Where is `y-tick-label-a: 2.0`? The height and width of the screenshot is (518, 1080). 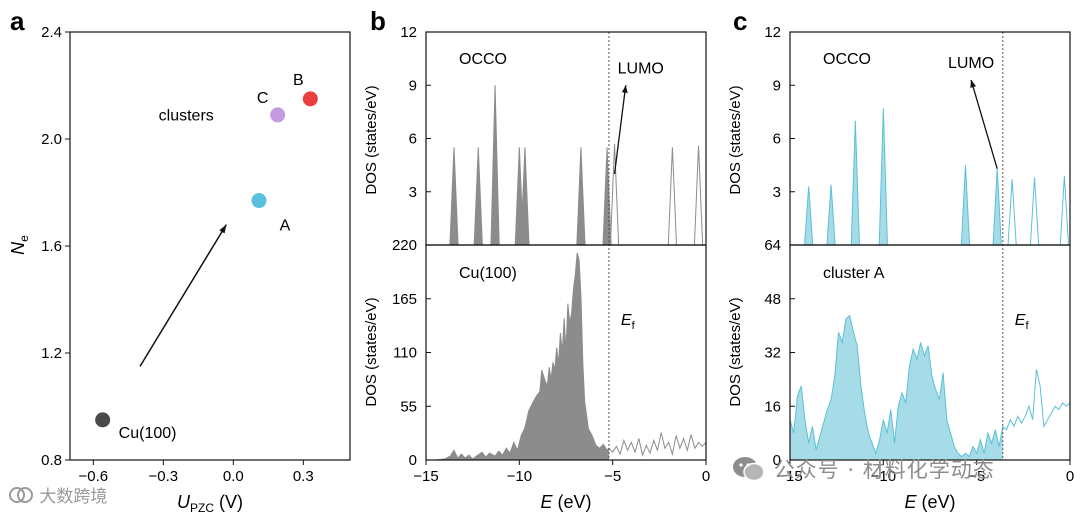
y-tick-label-a: 2.0 is located at coordinates (51, 139).